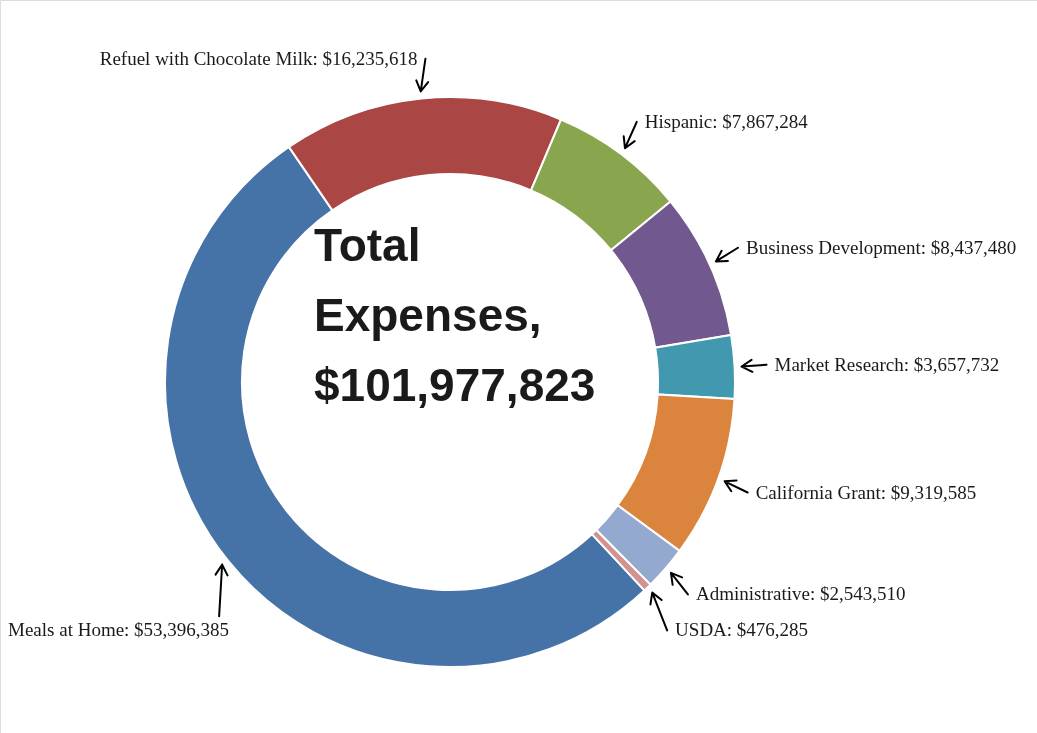 The height and width of the screenshot is (733, 1037). What do you see at coordinates (726, 121) in the screenshot?
I see `slice-label: Hispanic: $7,867,284` at bounding box center [726, 121].